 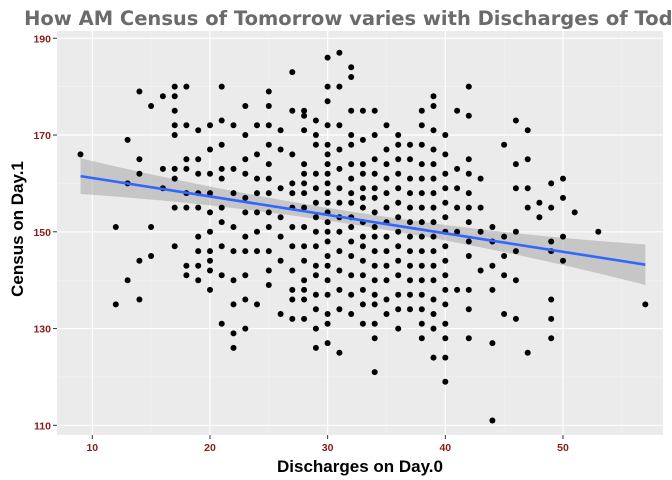 What do you see at coordinates (360, 466) in the screenshot?
I see `x-axis-title: Discharges on Day.0` at bounding box center [360, 466].